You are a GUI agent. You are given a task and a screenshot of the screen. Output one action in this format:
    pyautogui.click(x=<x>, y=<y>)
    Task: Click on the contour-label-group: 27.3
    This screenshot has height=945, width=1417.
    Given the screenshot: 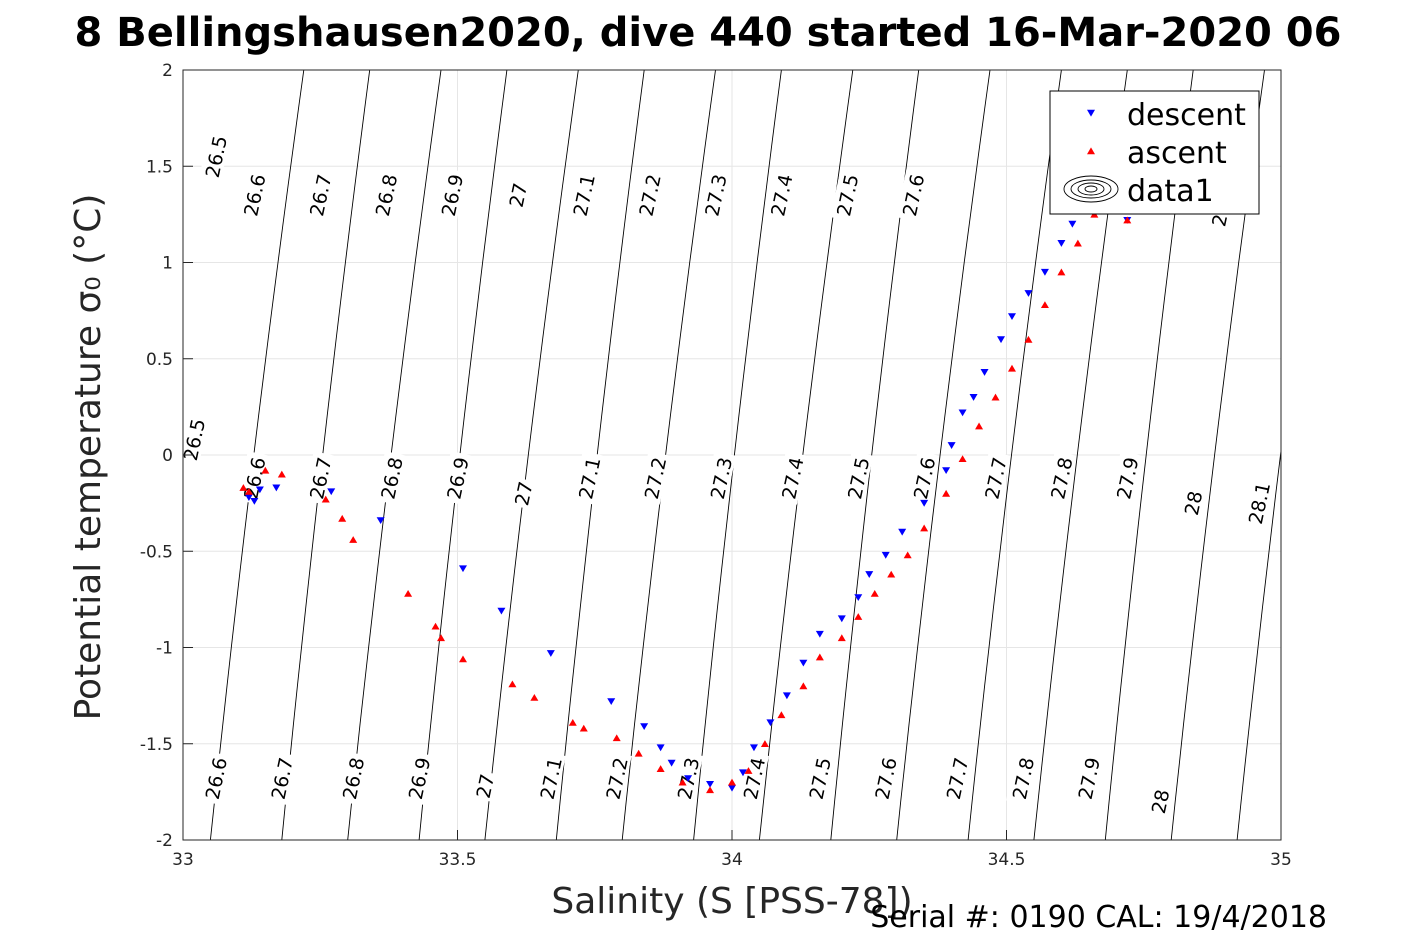 What is the action you would take?
    pyautogui.click(x=720, y=478)
    